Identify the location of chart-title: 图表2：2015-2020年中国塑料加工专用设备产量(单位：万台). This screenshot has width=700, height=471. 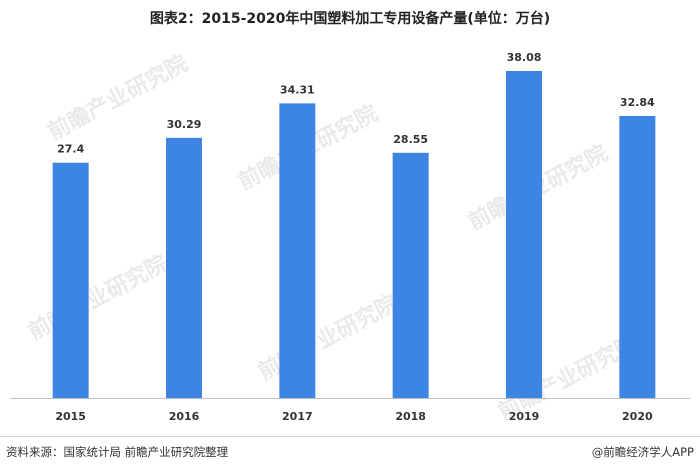
(350, 19).